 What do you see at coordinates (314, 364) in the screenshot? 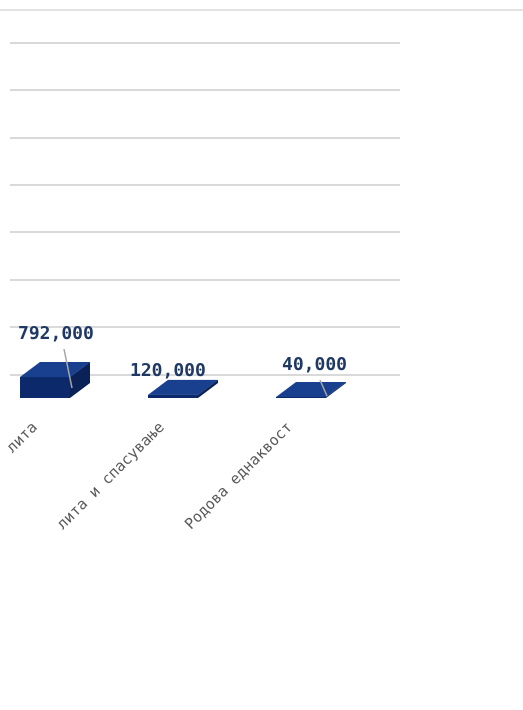
I see `data-label-2: 40,000` at bounding box center [314, 364].